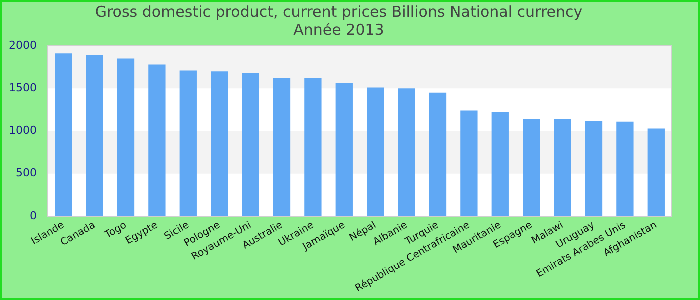 The height and width of the screenshot is (300, 700). What do you see at coordinates (339, 11) in the screenshot?
I see `chart-title: Gross domestic product, current prices Billions National currency` at bounding box center [339, 11].